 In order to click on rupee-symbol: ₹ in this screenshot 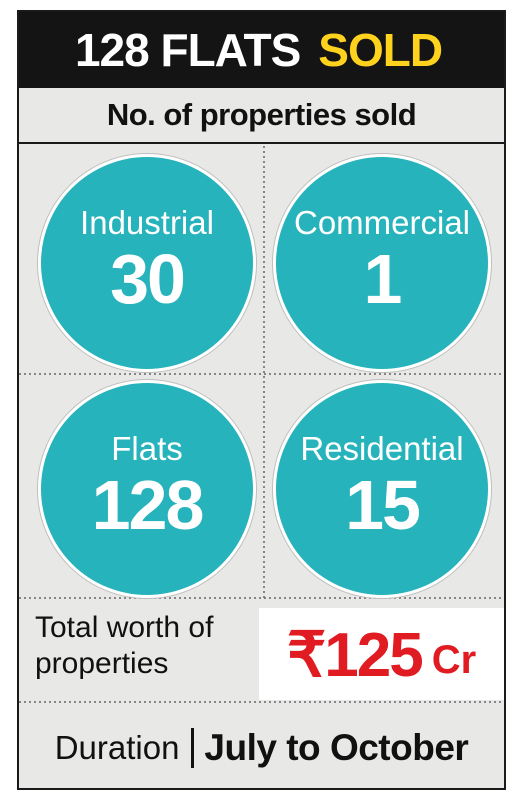, I will do `click(306, 655)`.